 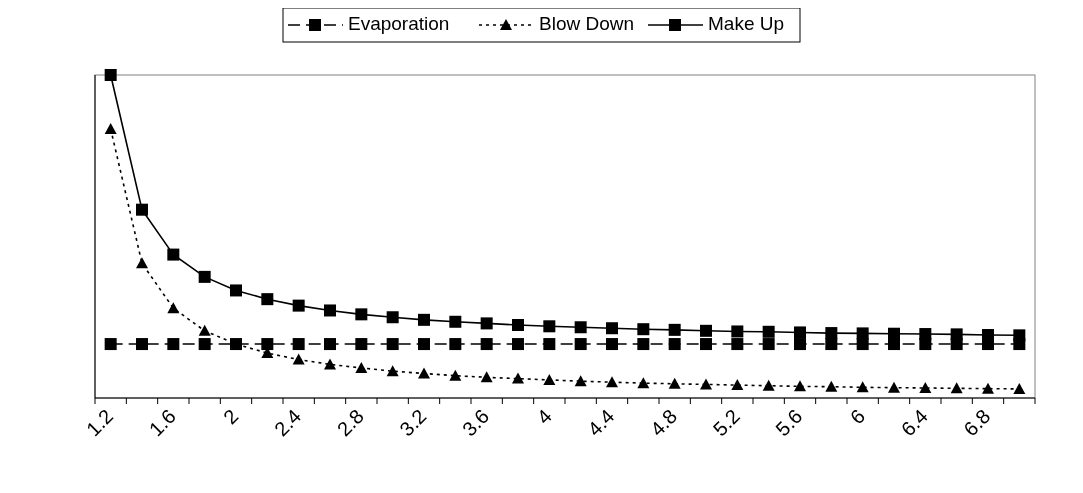 What do you see at coordinates (914, 423) in the screenshot?
I see `x-tick-label: 6.4` at bounding box center [914, 423].